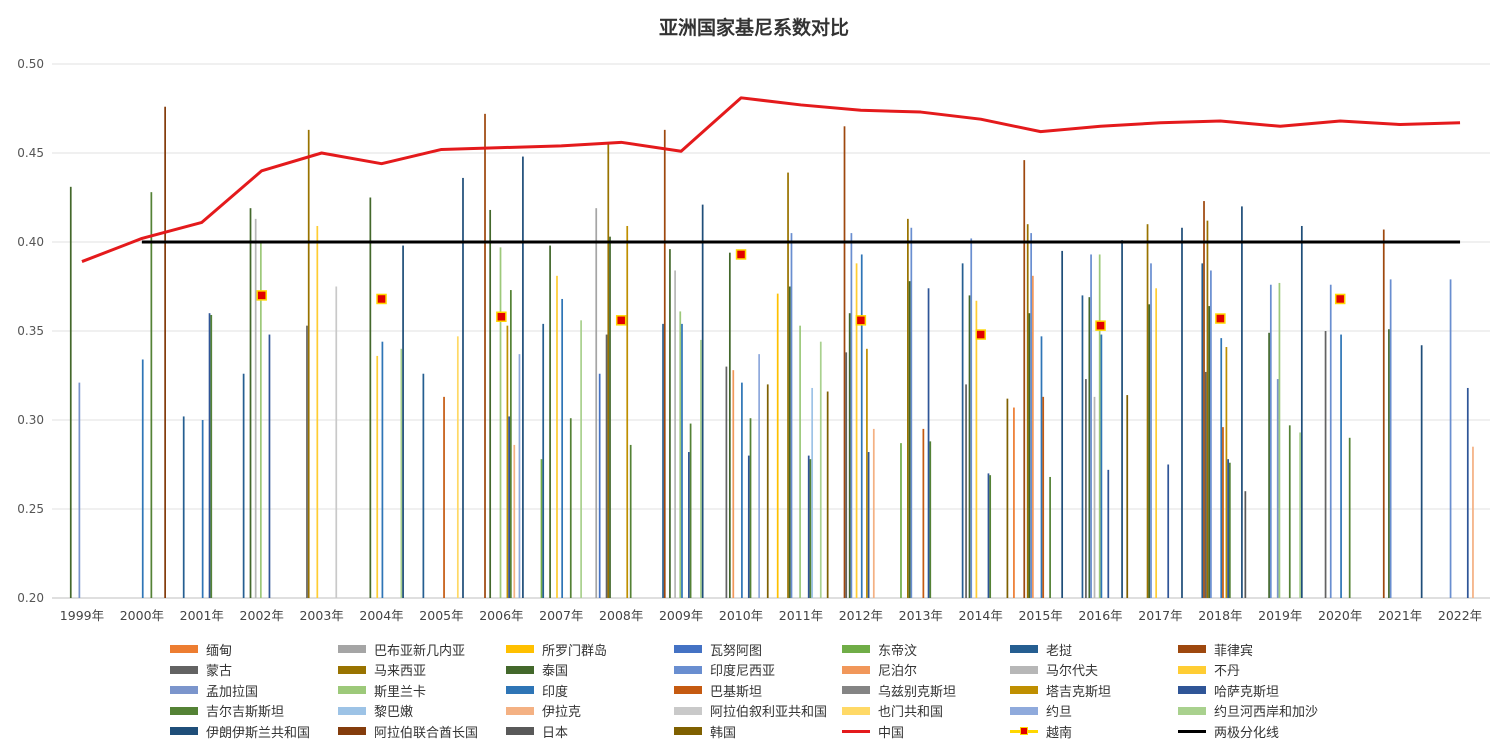 This screenshot has width=1508, height=756. I want to click on legend-item: 两极分化线, so click(1229, 731).